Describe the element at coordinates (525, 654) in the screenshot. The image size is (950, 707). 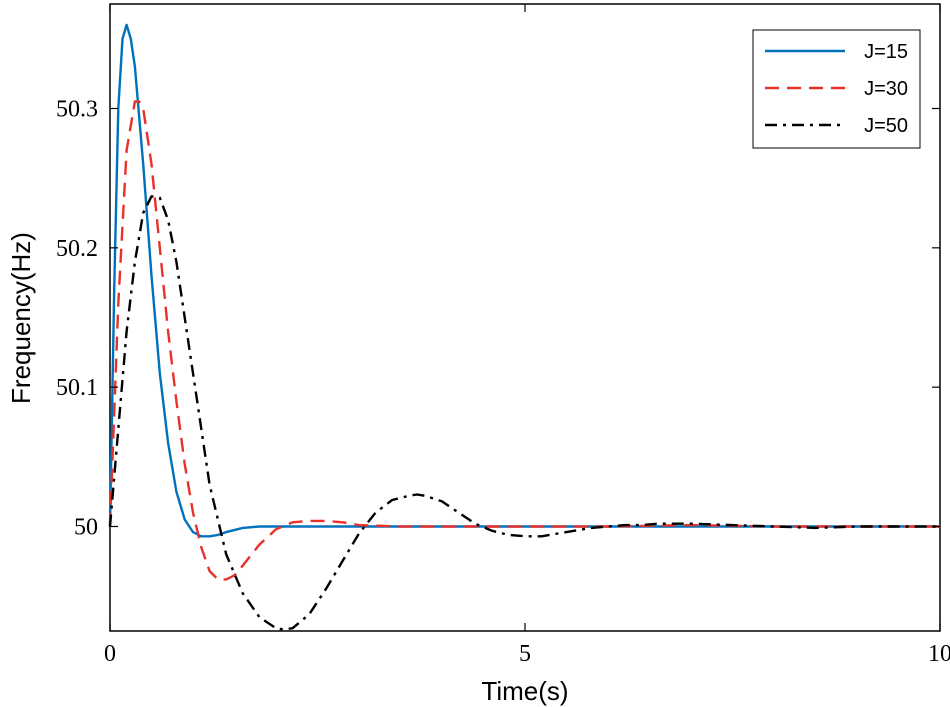
I see `x-tick-label: 5` at that location.